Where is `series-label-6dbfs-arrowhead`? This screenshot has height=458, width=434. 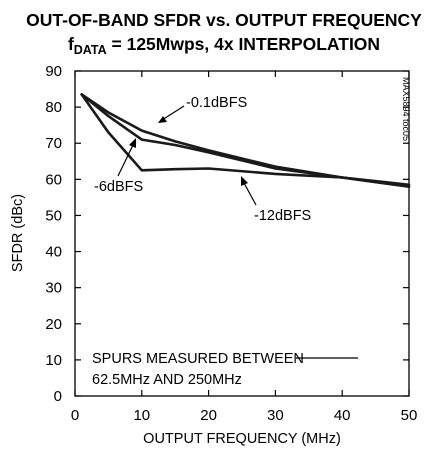 series-label-6dbfs-arrowhead is located at coordinates (132, 143).